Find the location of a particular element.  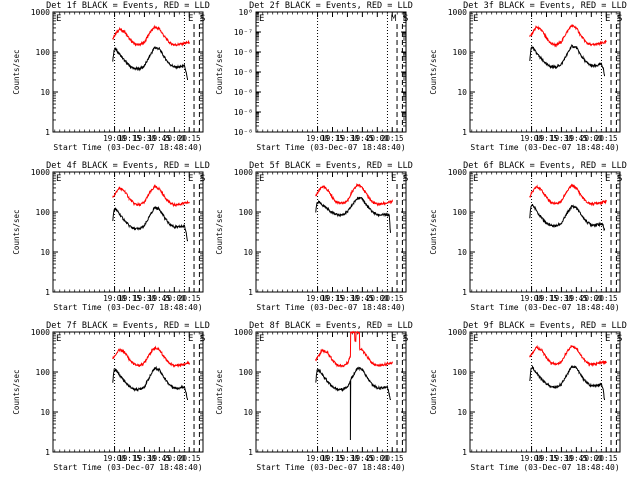

y-tick-label: 10⁻⁷ is located at coordinates (243, 32).